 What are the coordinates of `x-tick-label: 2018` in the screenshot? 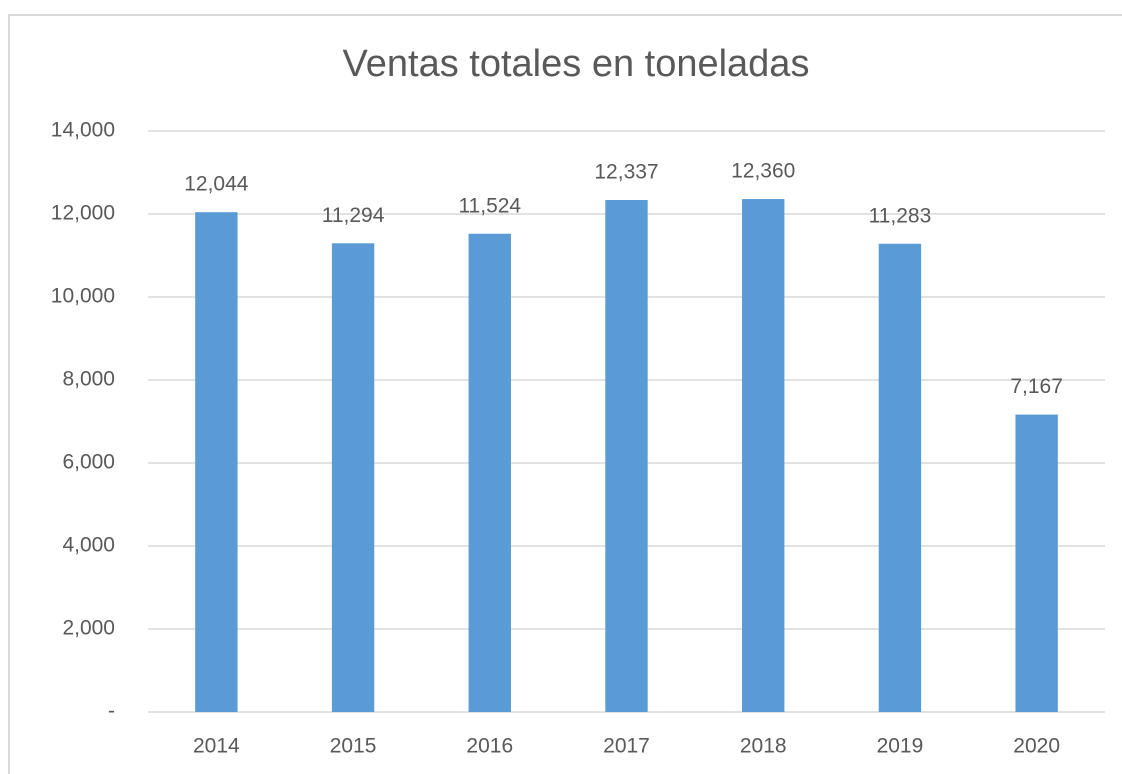 It's located at (763, 746).